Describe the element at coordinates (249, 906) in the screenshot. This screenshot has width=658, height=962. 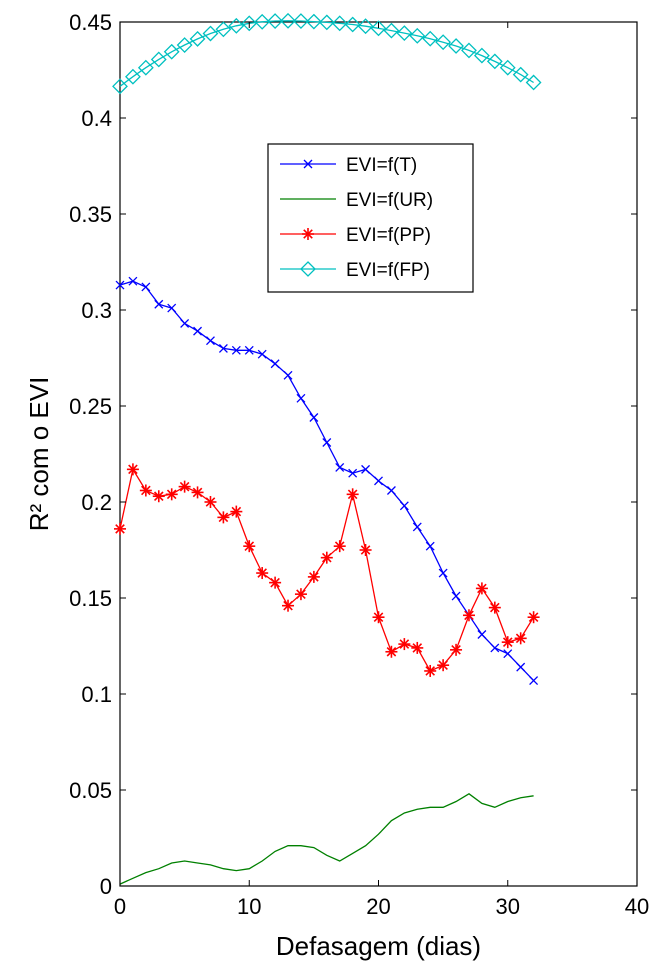
I see `x-tick-label: 10` at that location.